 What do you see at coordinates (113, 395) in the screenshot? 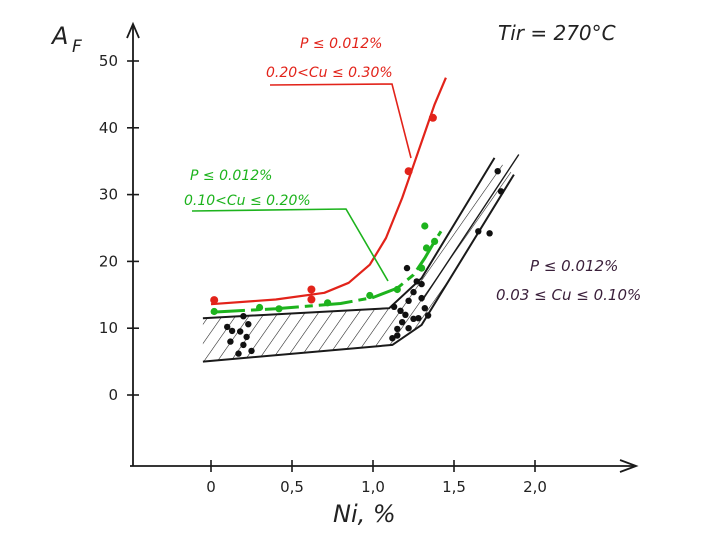
I see `y-tick-label: 0` at bounding box center [113, 395].